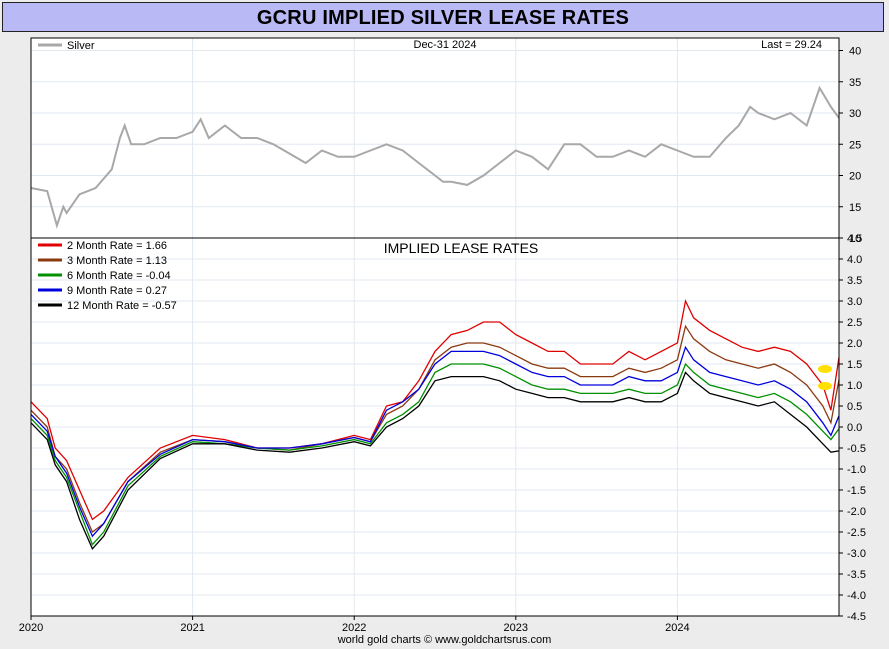 This screenshot has height=649, width=889. Describe the element at coordinates (192, 628) in the screenshot. I see `x-tick-label: 2021` at that location.